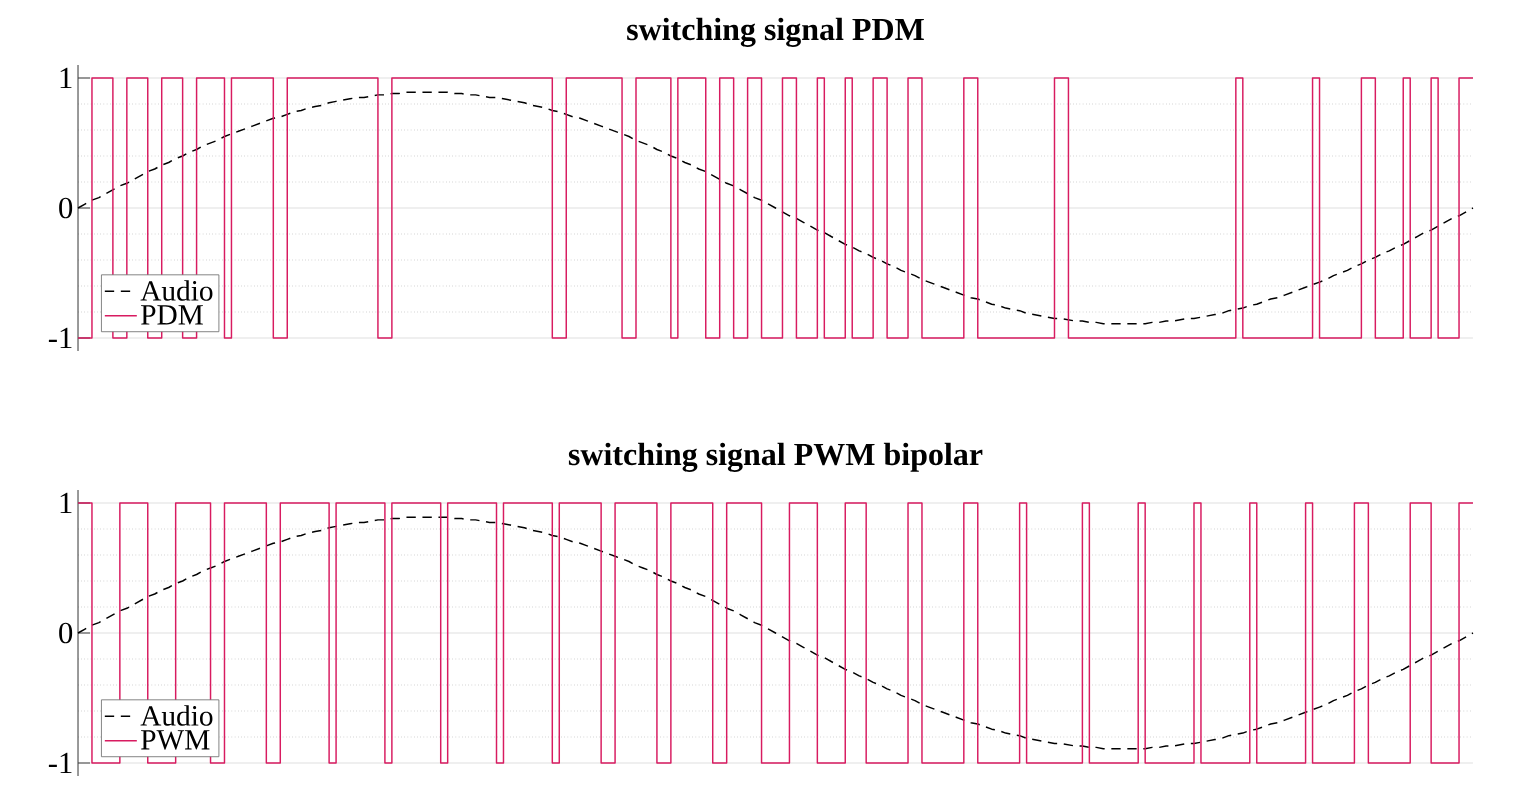  Describe the element at coordinates (175, 740) in the screenshot. I see `legend-label: PWM` at that location.